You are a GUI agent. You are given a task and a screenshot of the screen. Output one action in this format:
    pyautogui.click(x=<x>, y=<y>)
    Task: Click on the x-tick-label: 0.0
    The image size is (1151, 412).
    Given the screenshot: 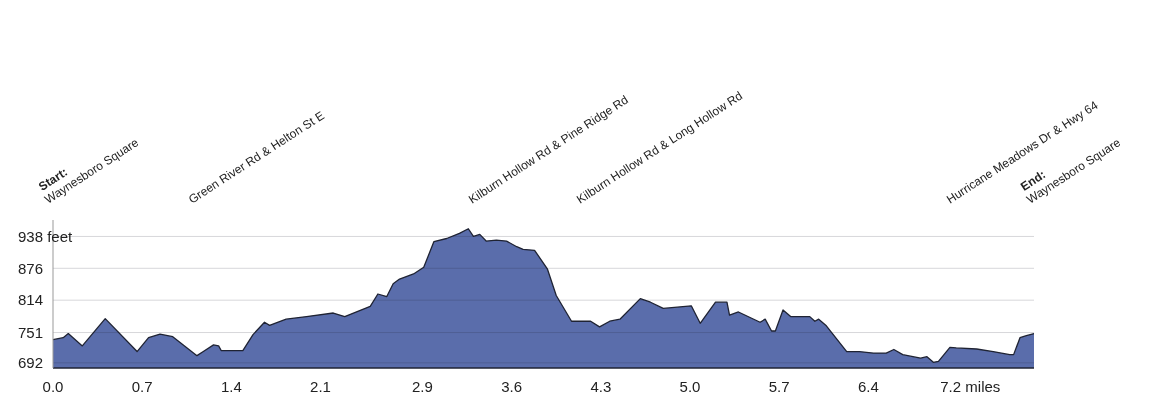 What is the action you would take?
    pyautogui.click(x=53, y=386)
    